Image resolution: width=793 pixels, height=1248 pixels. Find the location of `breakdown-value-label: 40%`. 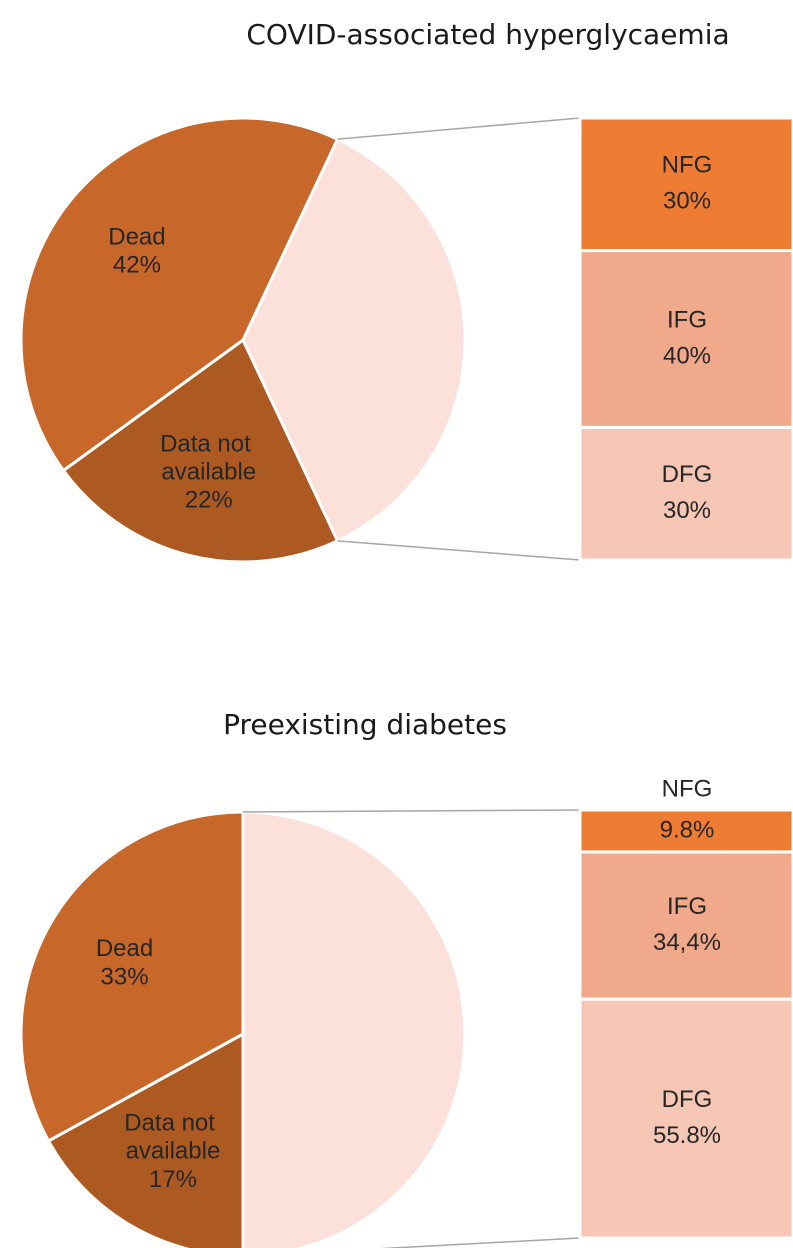

breakdown-value-label: 40% is located at coordinates (687, 355).